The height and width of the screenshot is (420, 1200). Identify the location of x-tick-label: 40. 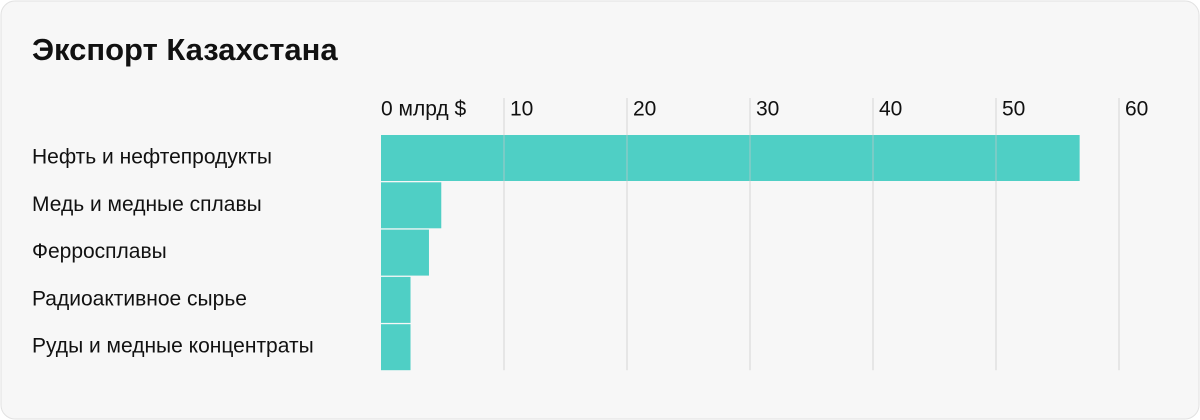
(890, 109).